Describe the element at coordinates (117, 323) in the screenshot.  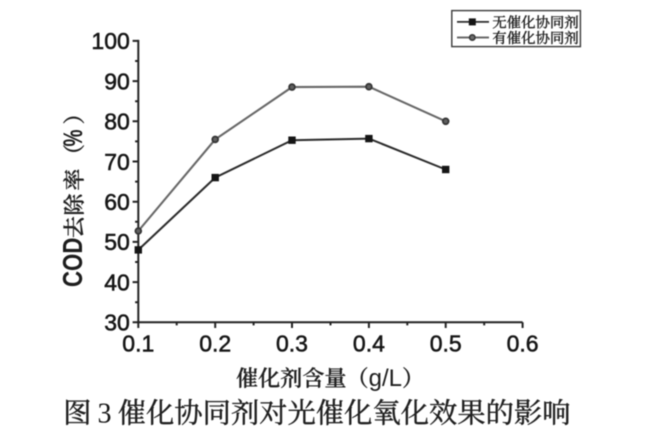
I see `svg-text: 30` at that location.